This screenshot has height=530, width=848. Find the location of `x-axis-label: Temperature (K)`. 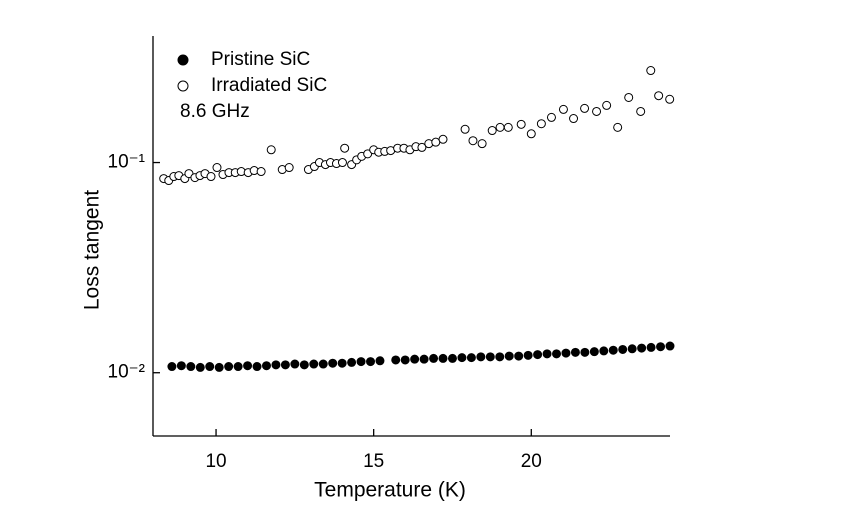

x-axis-label: Temperature (K) is located at coordinates (390, 490).